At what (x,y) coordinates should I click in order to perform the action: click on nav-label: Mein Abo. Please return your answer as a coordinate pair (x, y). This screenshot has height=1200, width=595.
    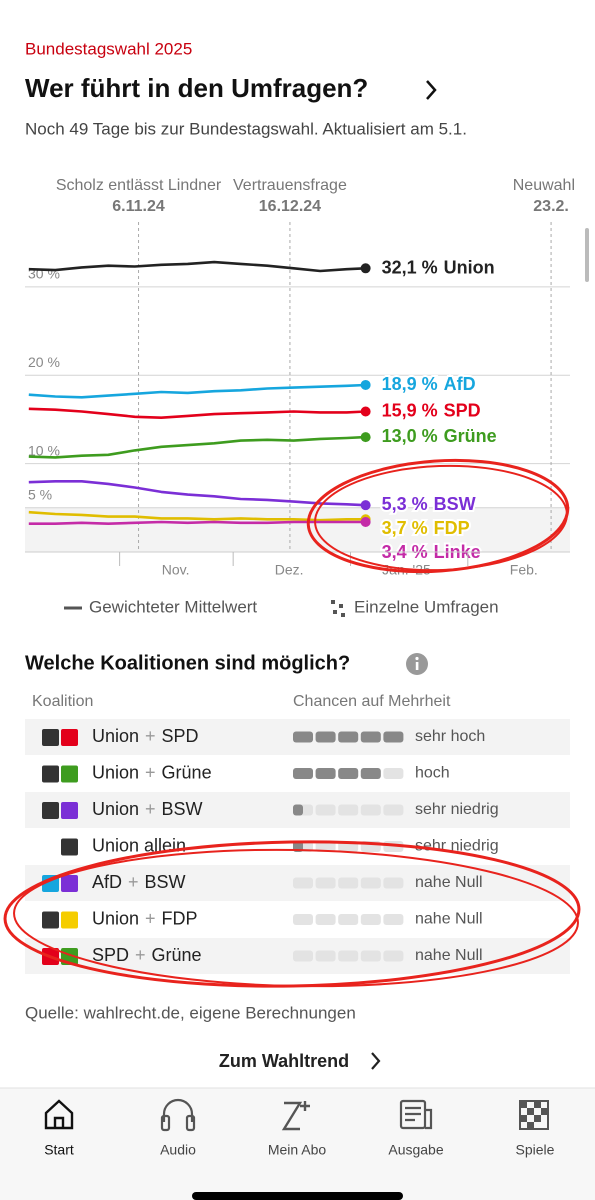
    Looking at the image, I should click on (297, 1150).